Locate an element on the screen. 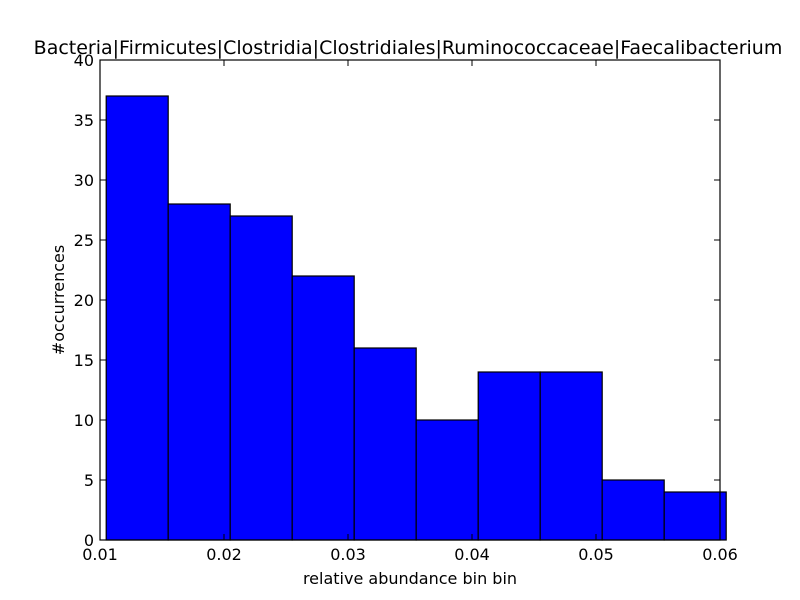  y-tick-label-6: 25 is located at coordinates (84, 240).